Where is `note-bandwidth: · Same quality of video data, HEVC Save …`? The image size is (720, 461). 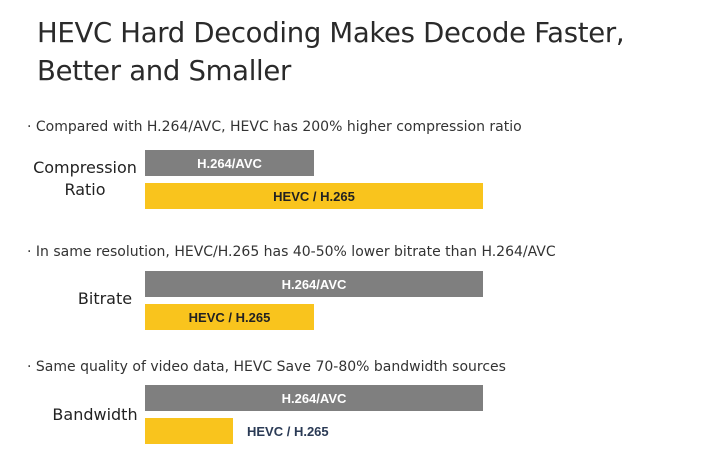
note-bandwidth: · Same quality of video data, HEVC Save … is located at coordinates (266, 367).